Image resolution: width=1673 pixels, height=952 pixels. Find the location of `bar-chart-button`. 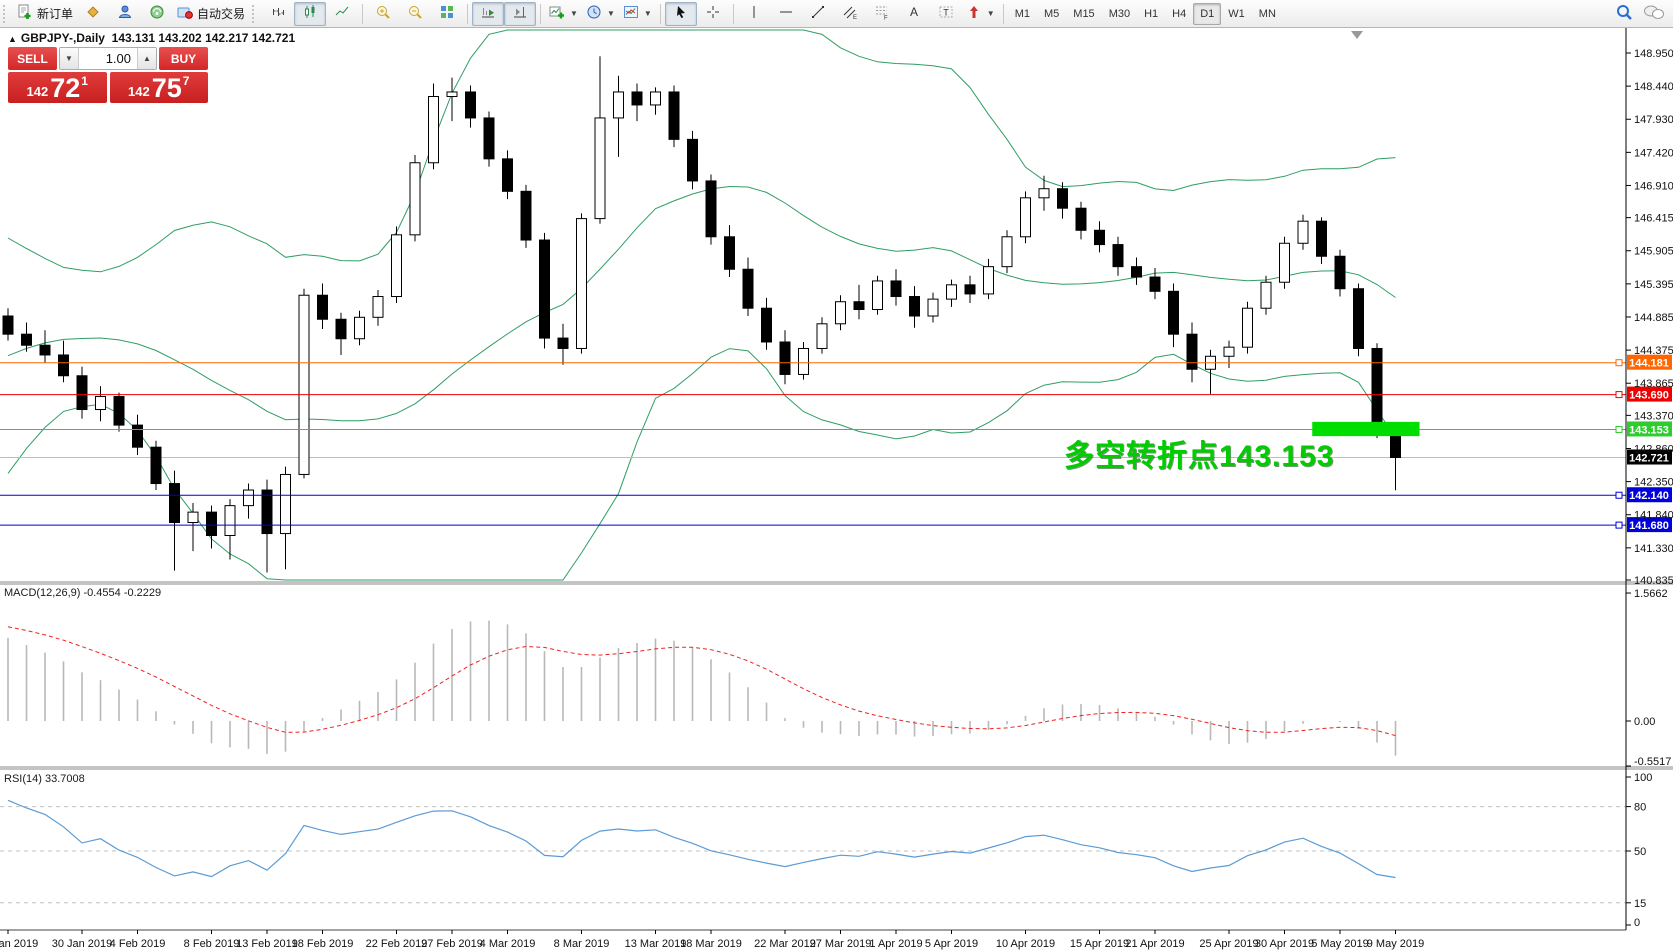

bar-chart-button is located at coordinates (278, 14).